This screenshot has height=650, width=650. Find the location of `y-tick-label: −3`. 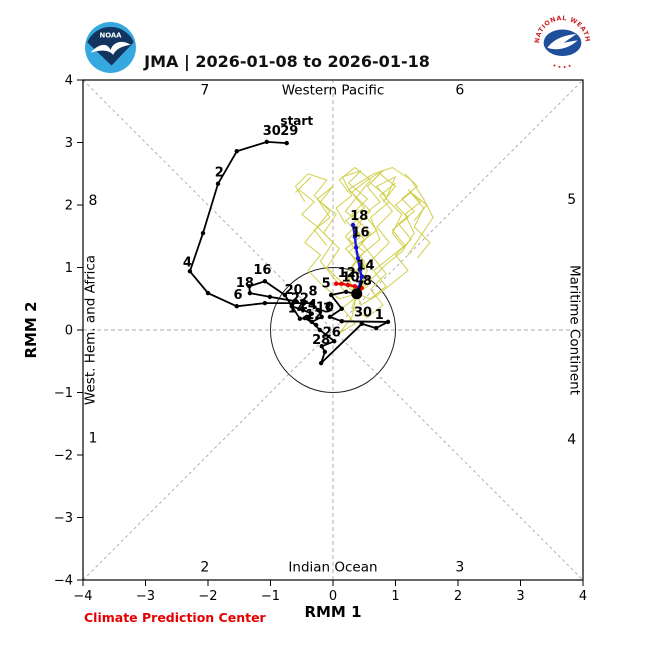

y-tick-label: −3 is located at coordinates (63, 518).